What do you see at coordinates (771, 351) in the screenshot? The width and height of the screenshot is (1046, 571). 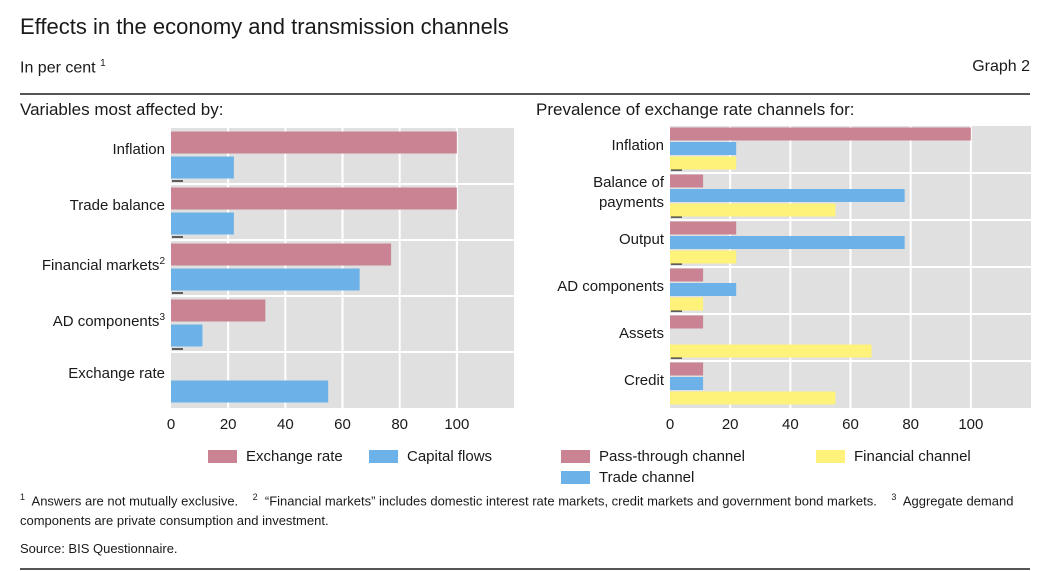 I see `bar-financial-channel-assets` at bounding box center [771, 351].